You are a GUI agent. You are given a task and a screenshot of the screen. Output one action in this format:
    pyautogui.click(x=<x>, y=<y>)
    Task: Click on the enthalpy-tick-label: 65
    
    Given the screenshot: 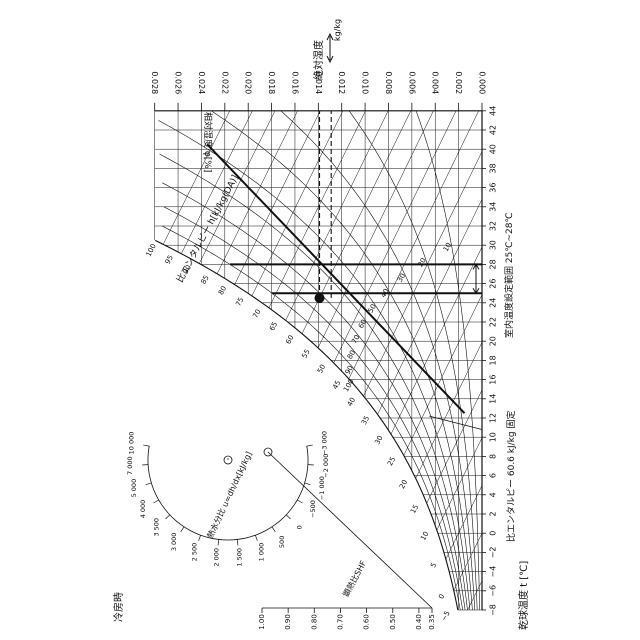 What is the action you would take?
    pyautogui.click(x=273, y=327)
    